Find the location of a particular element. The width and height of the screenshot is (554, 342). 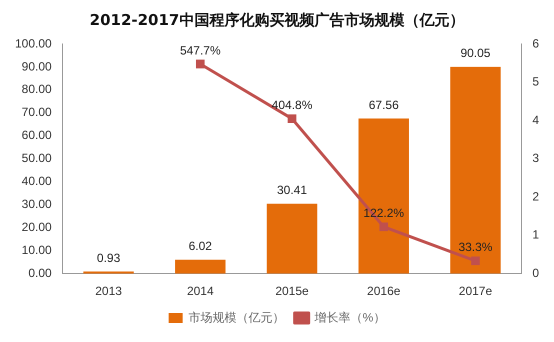

data-label: 547.7% is located at coordinates (200, 50).